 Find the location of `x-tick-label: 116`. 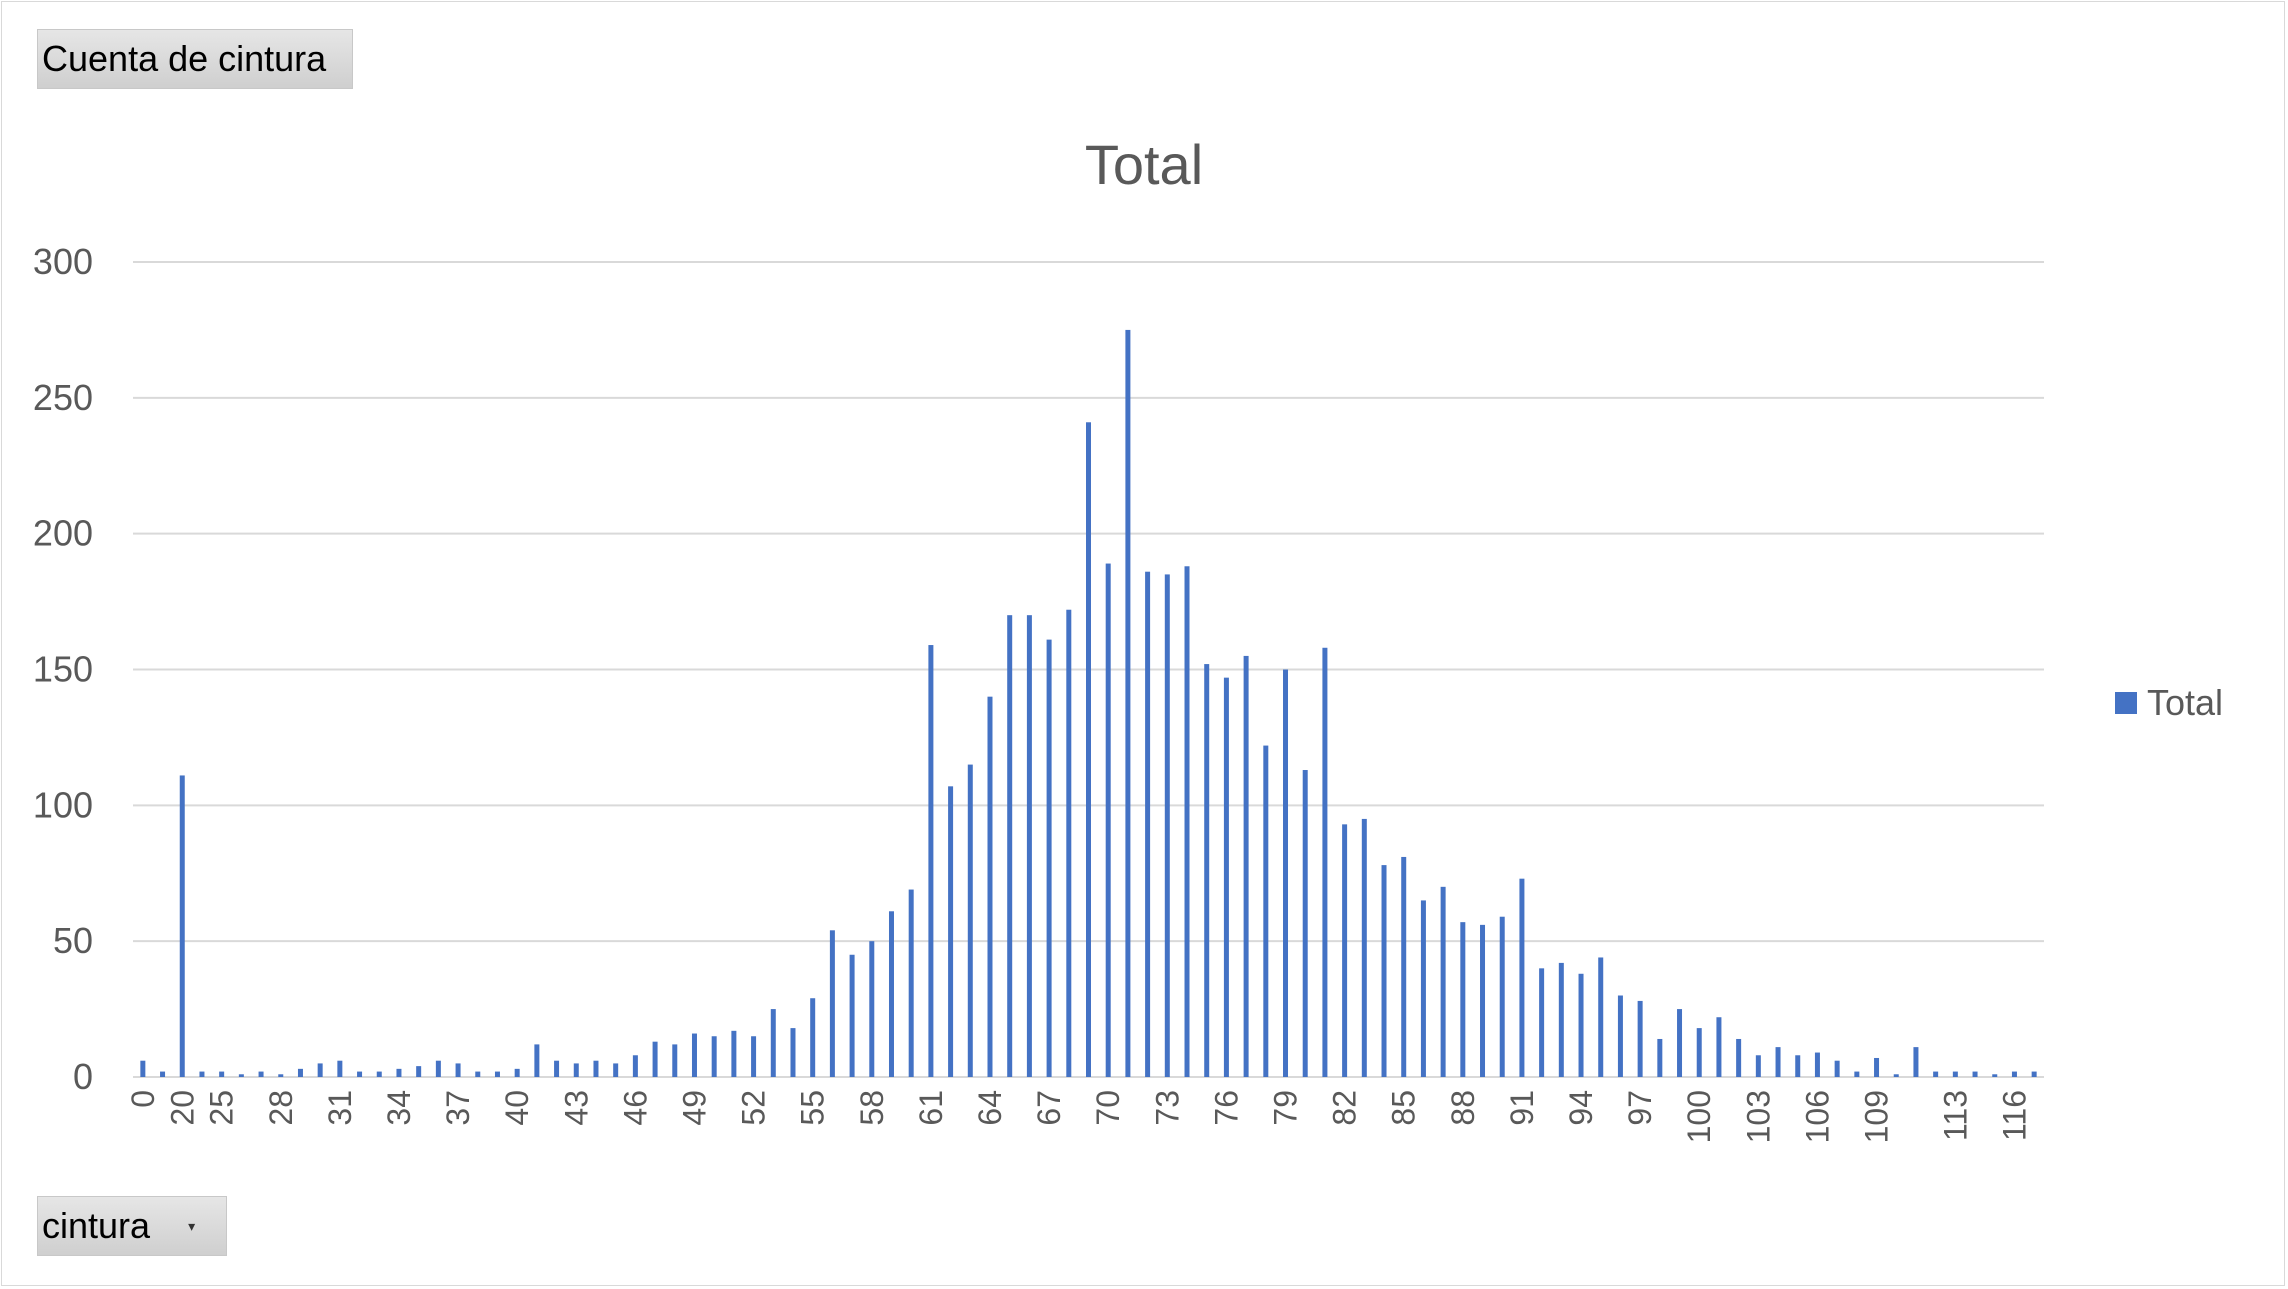

x-tick-label: 116 is located at coordinates (2014, 1115).